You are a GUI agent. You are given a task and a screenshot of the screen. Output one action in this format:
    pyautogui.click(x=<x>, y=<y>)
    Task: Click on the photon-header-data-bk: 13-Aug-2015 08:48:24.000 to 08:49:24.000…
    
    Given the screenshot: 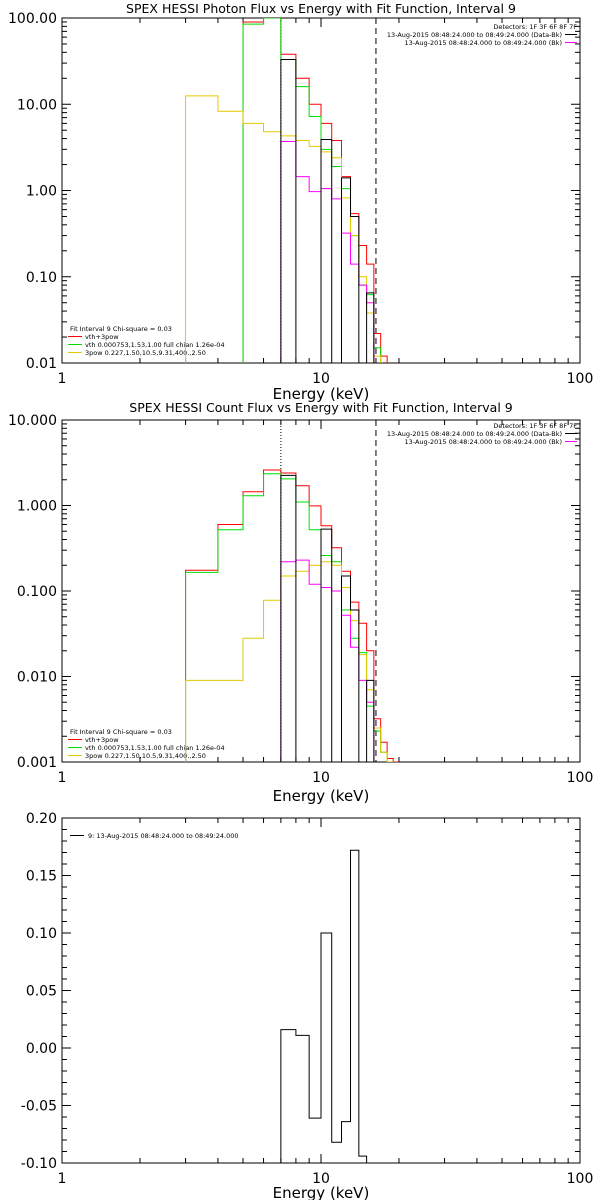 What is the action you would take?
    pyautogui.click(x=474, y=35)
    